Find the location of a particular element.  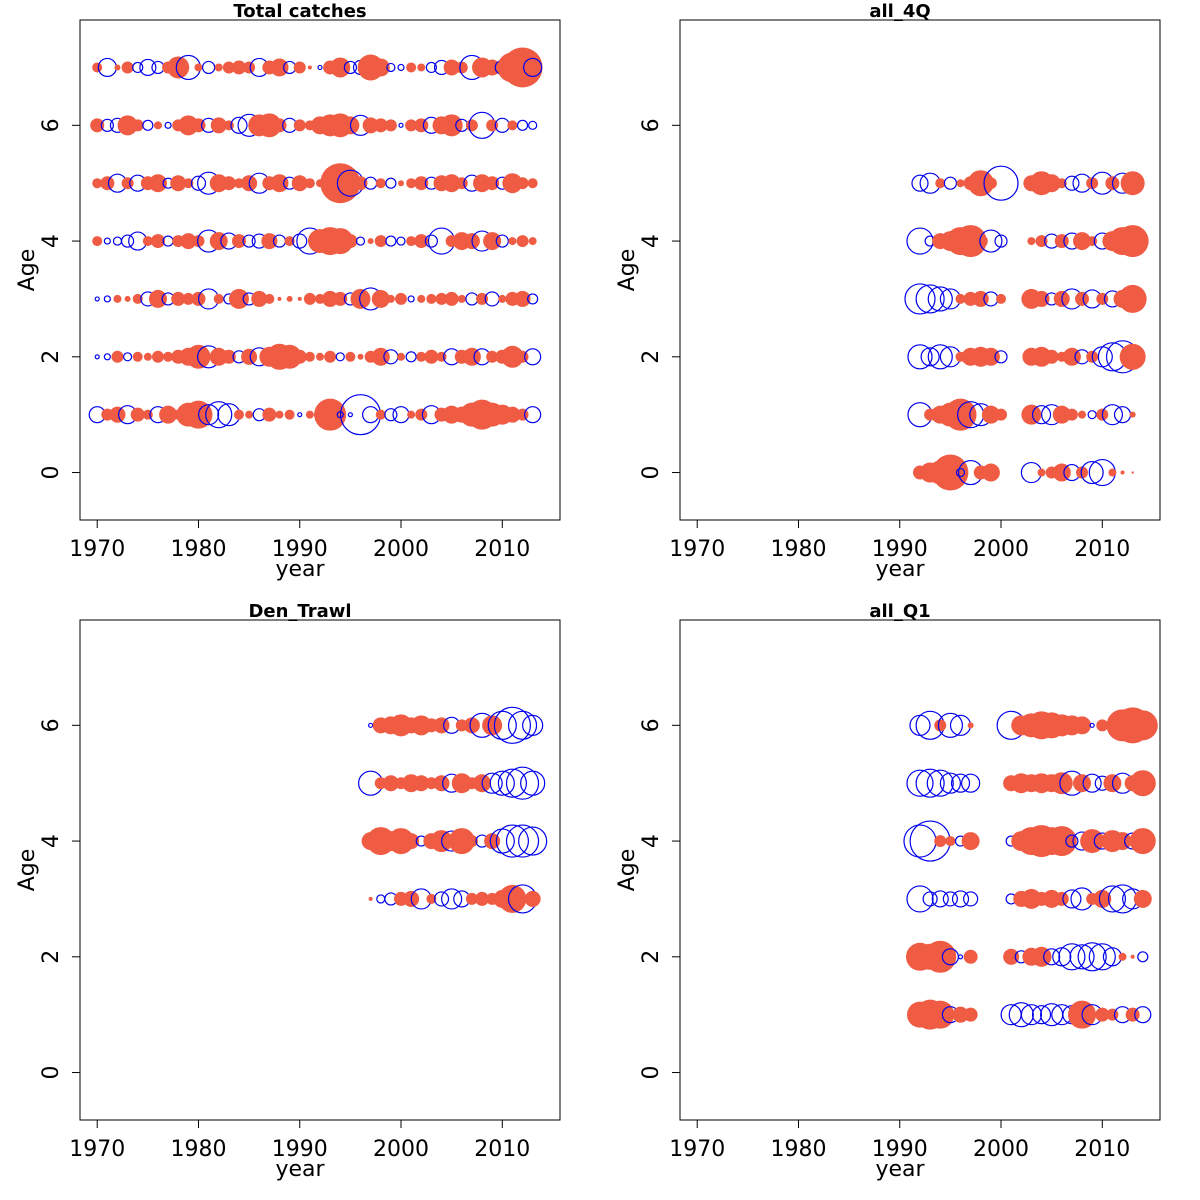

x-tick-label: 2010 is located at coordinates (502, 549).